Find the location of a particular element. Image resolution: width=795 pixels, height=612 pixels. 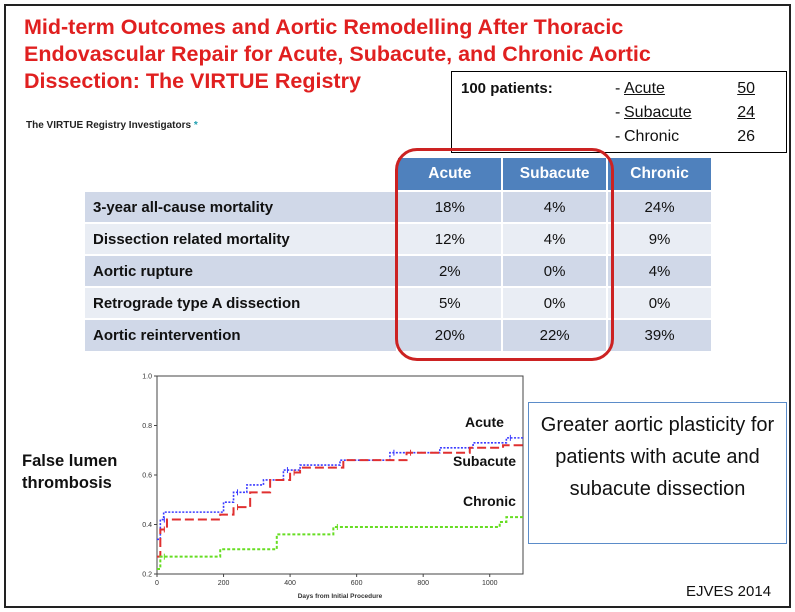

cell-chronic: 4% is located at coordinates (660, 270).